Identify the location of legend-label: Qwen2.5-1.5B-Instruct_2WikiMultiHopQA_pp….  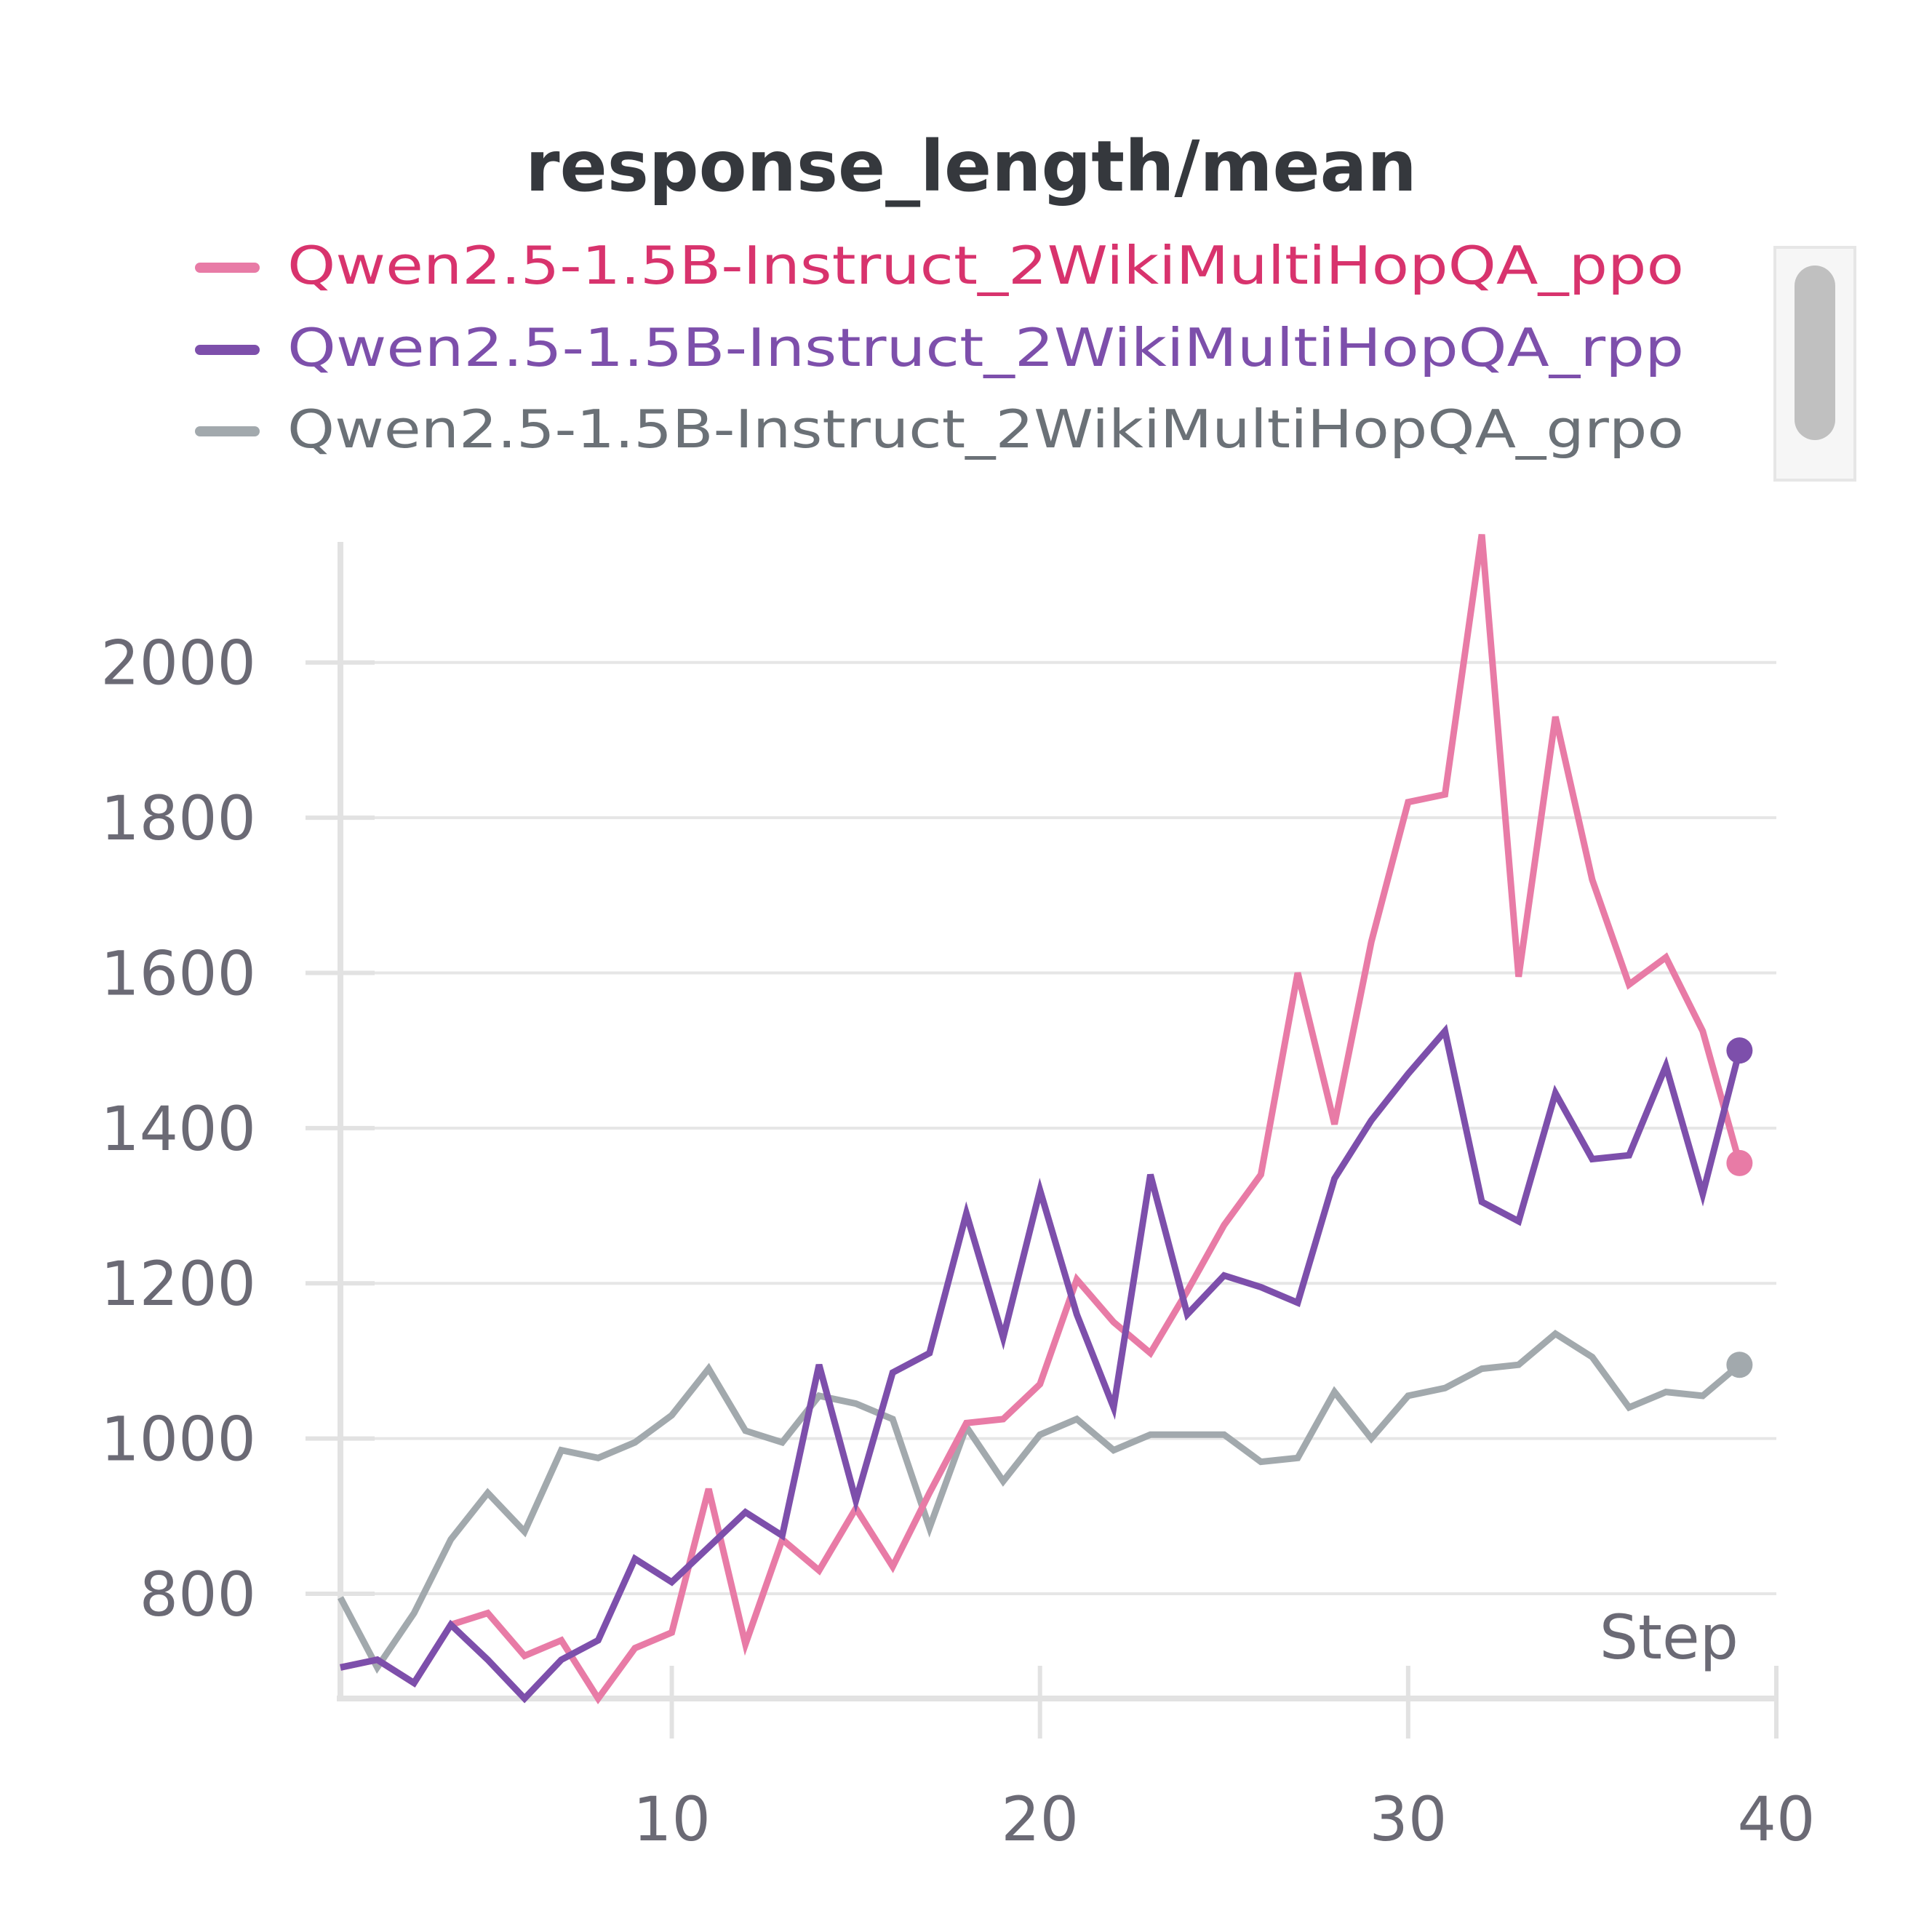
(986, 266).